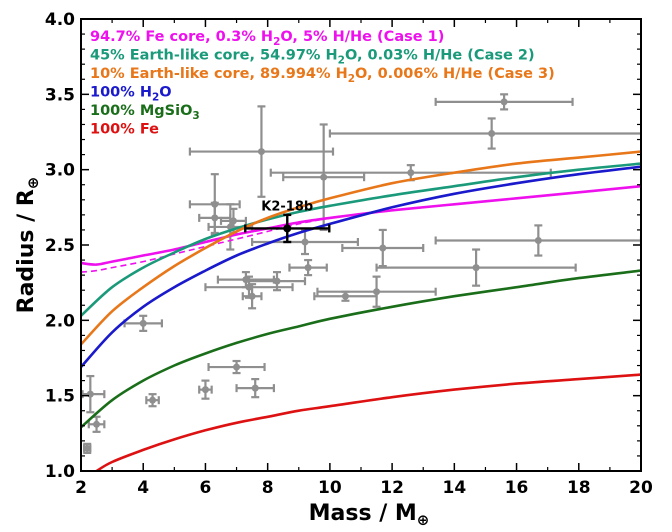 This screenshot has width=672, height=532. Describe the element at coordinates (33, 183) in the screenshot. I see `y-axis-label-subscript: ⊕` at that location.